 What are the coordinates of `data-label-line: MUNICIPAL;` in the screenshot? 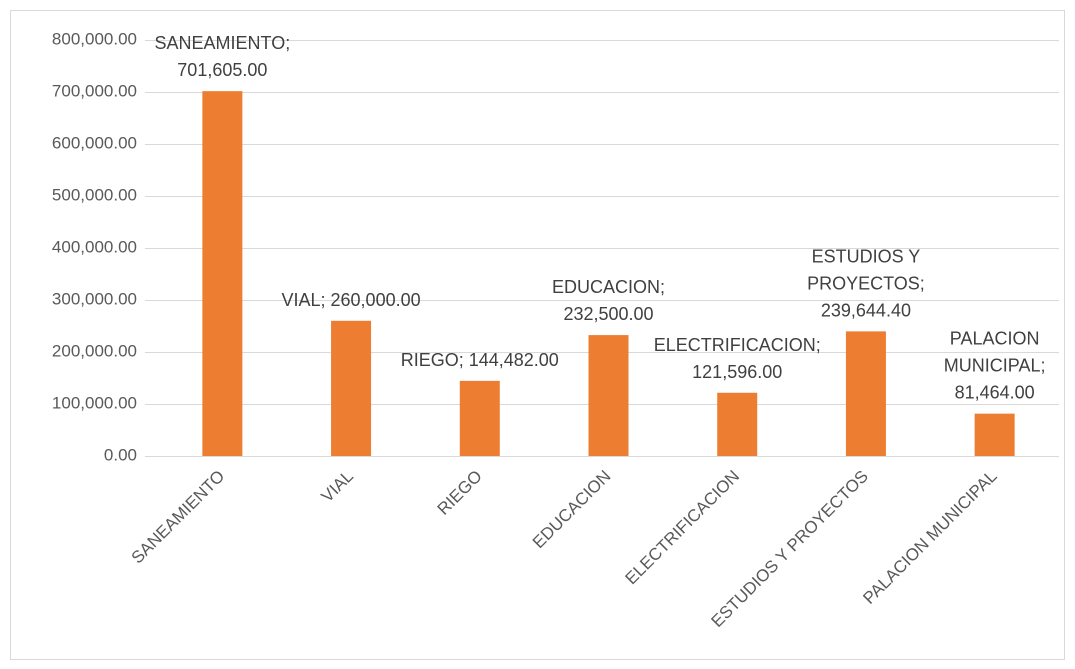 It's located at (995, 365).